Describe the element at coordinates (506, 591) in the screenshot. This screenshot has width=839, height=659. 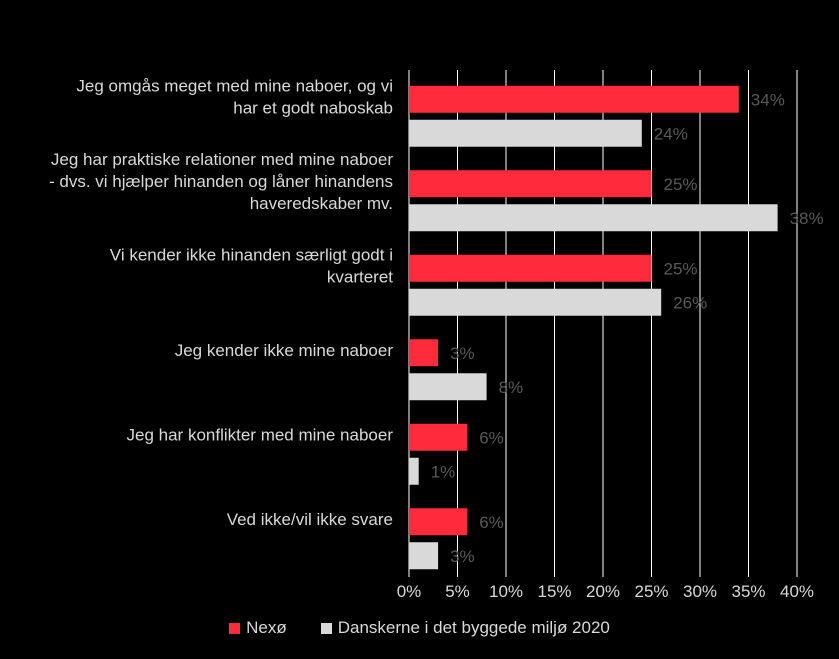
I see `x-tick-label-2: 10%` at that location.